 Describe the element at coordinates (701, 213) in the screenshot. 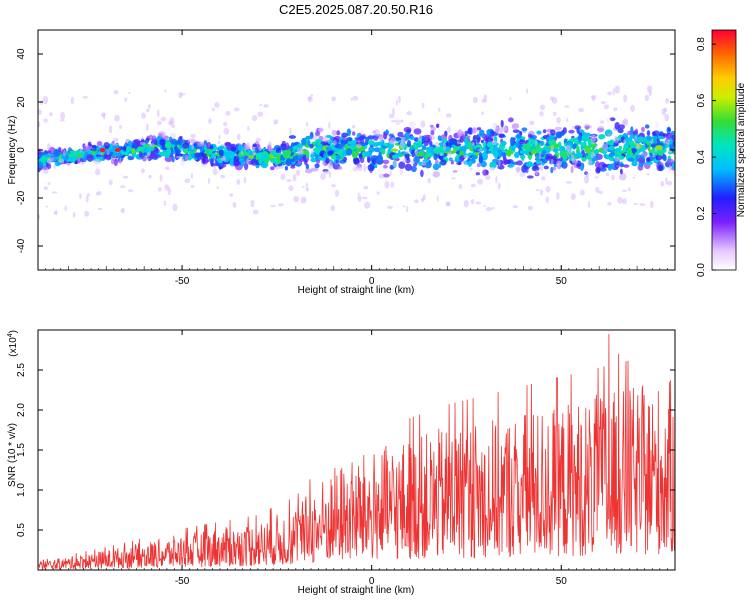

I see `colorbar-tick-label: 0.2` at that location.